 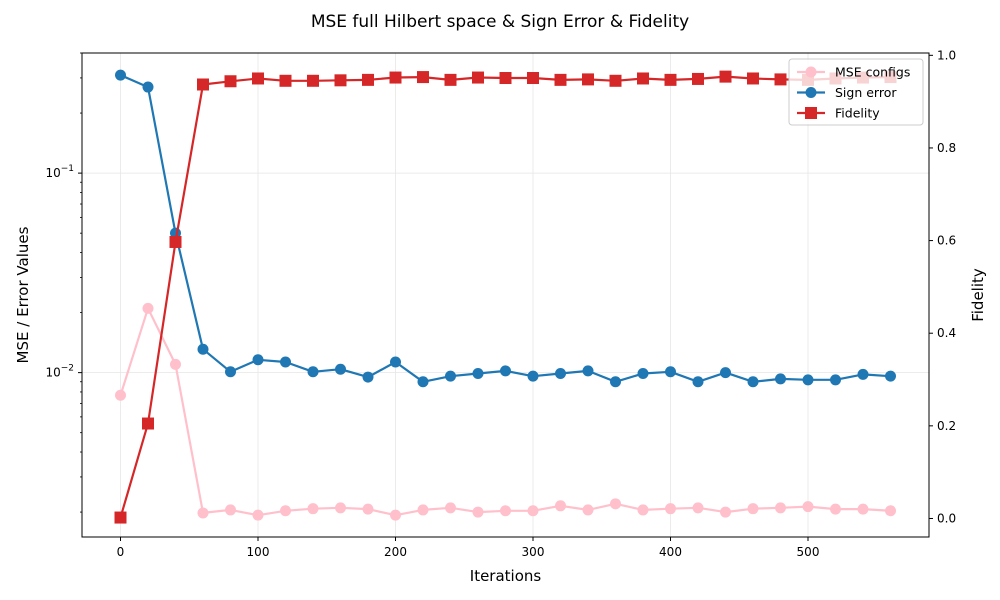 What do you see at coordinates (67, 169) in the screenshot?
I see `y-left-tick-exp: −1` at bounding box center [67, 169].